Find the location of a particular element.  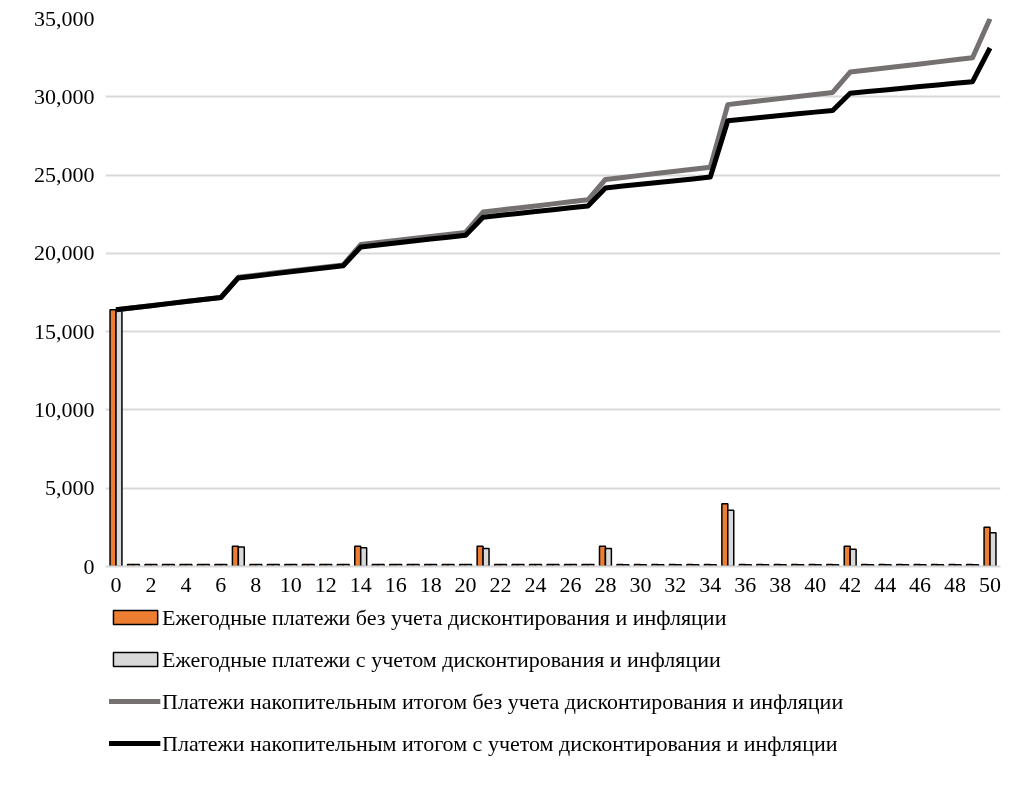

y-tick-label: 5,000 is located at coordinates (70, 488).